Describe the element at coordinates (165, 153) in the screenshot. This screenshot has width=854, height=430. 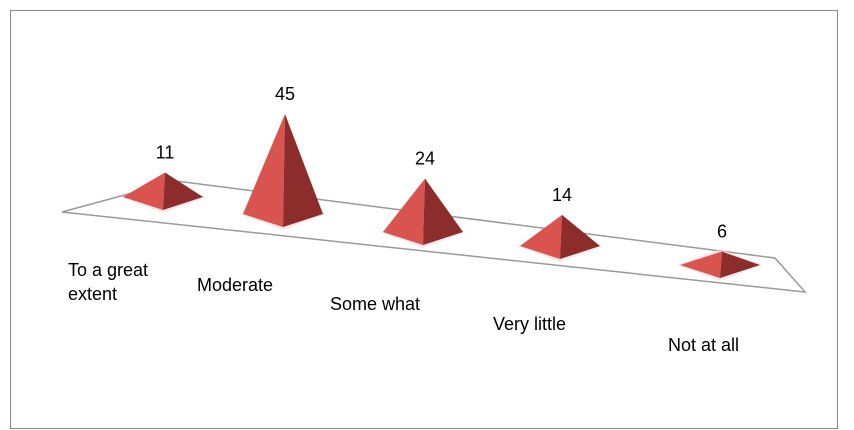
I see `value-label: 11` at that location.